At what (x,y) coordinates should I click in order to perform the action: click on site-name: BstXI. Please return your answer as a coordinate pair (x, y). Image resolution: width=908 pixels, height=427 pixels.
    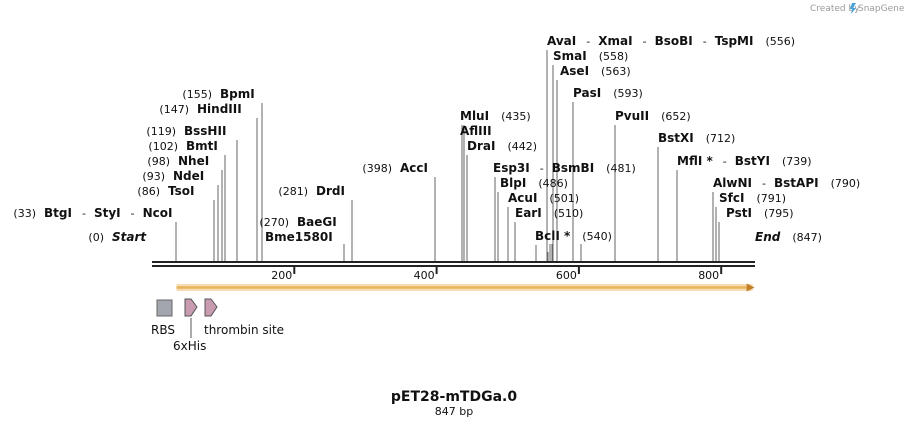
    Looking at the image, I should click on (676, 138).